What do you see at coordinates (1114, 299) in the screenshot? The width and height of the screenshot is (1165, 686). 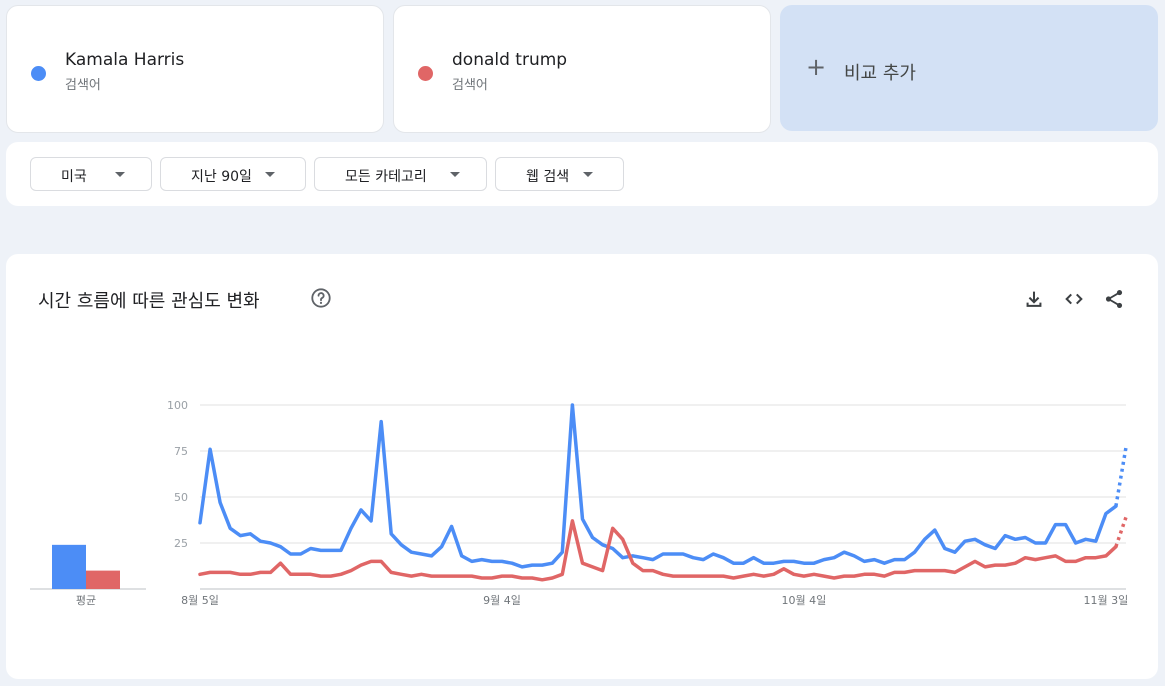 I see `share-icon` at bounding box center [1114, 299].